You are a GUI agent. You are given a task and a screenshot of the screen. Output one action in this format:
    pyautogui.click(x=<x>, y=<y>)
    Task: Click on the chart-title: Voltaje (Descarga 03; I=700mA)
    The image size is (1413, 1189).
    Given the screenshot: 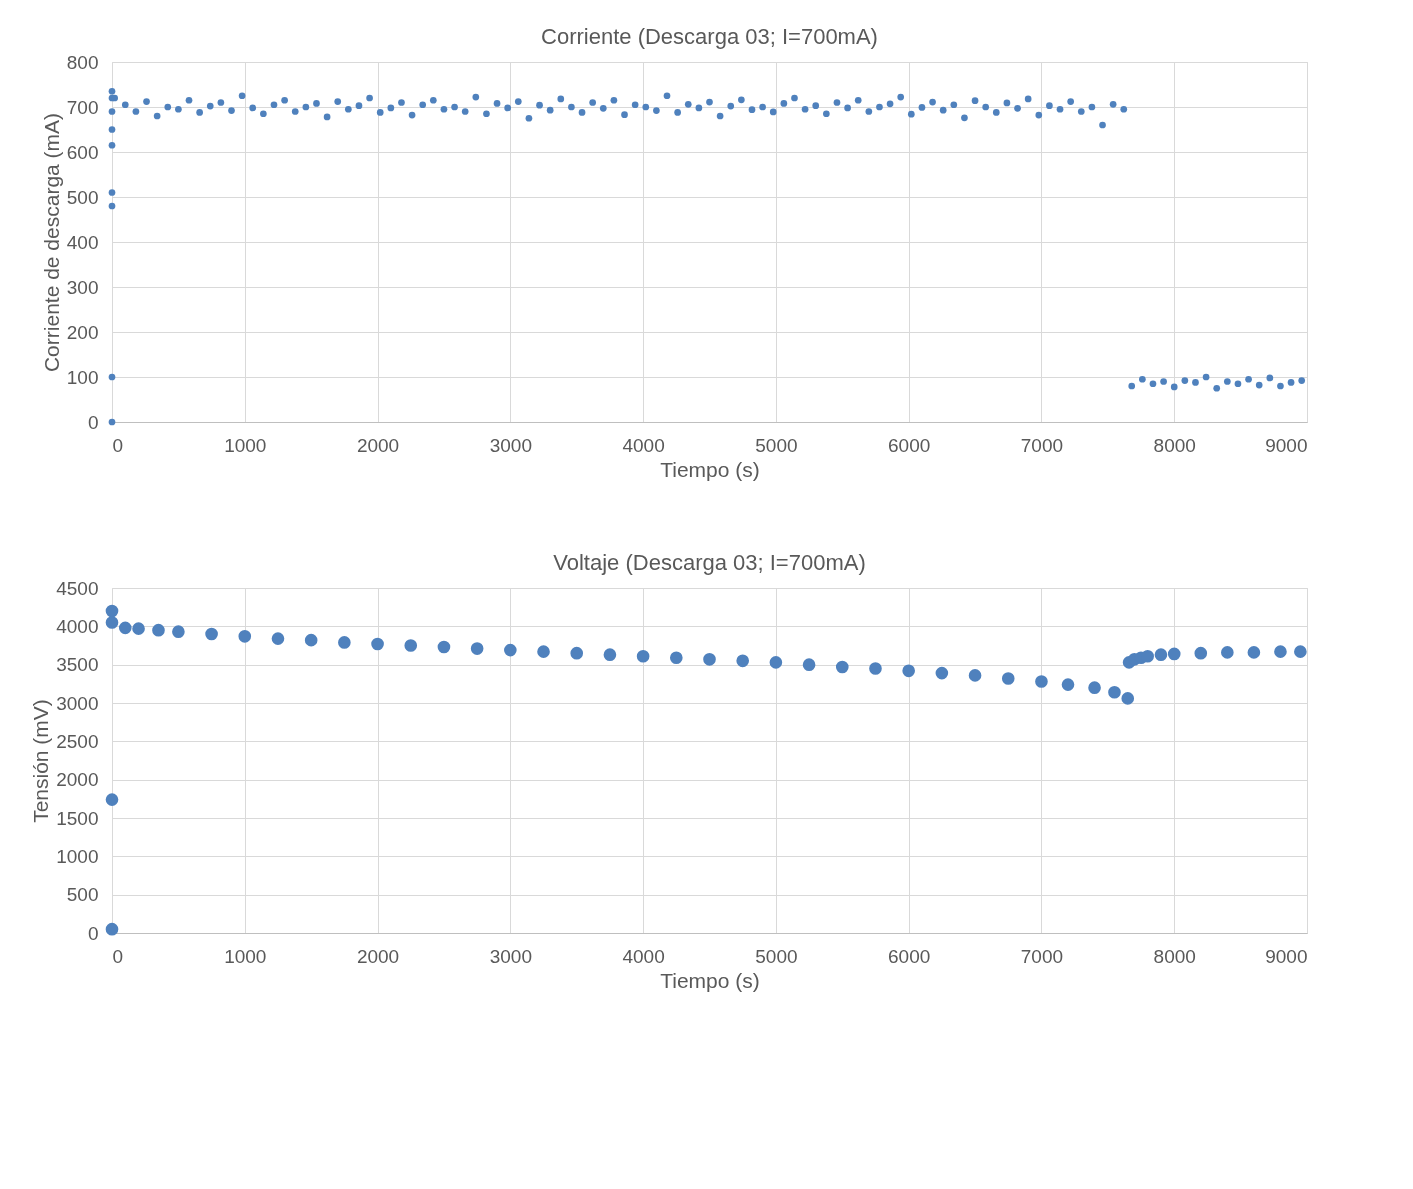 What is the action you would take?
    pyautogui.click(x=709, y=562)
    